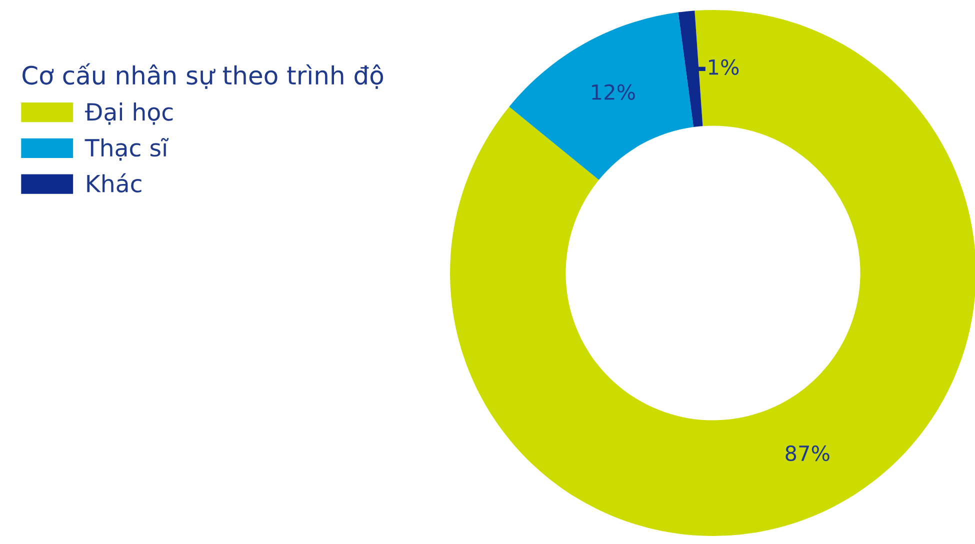  I want to click on data-label: 12%, so click(613, 92).